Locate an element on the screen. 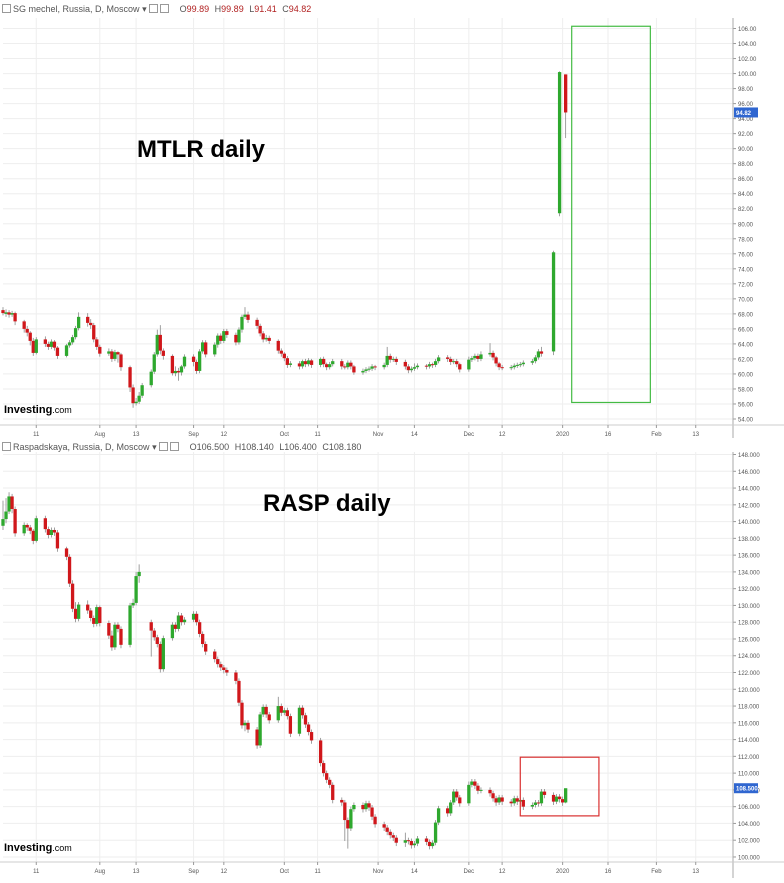 The height and width of the screenshot is (883, 784). mtlr-y-tick-label: 106.00 is located at coordinates (747, 30).